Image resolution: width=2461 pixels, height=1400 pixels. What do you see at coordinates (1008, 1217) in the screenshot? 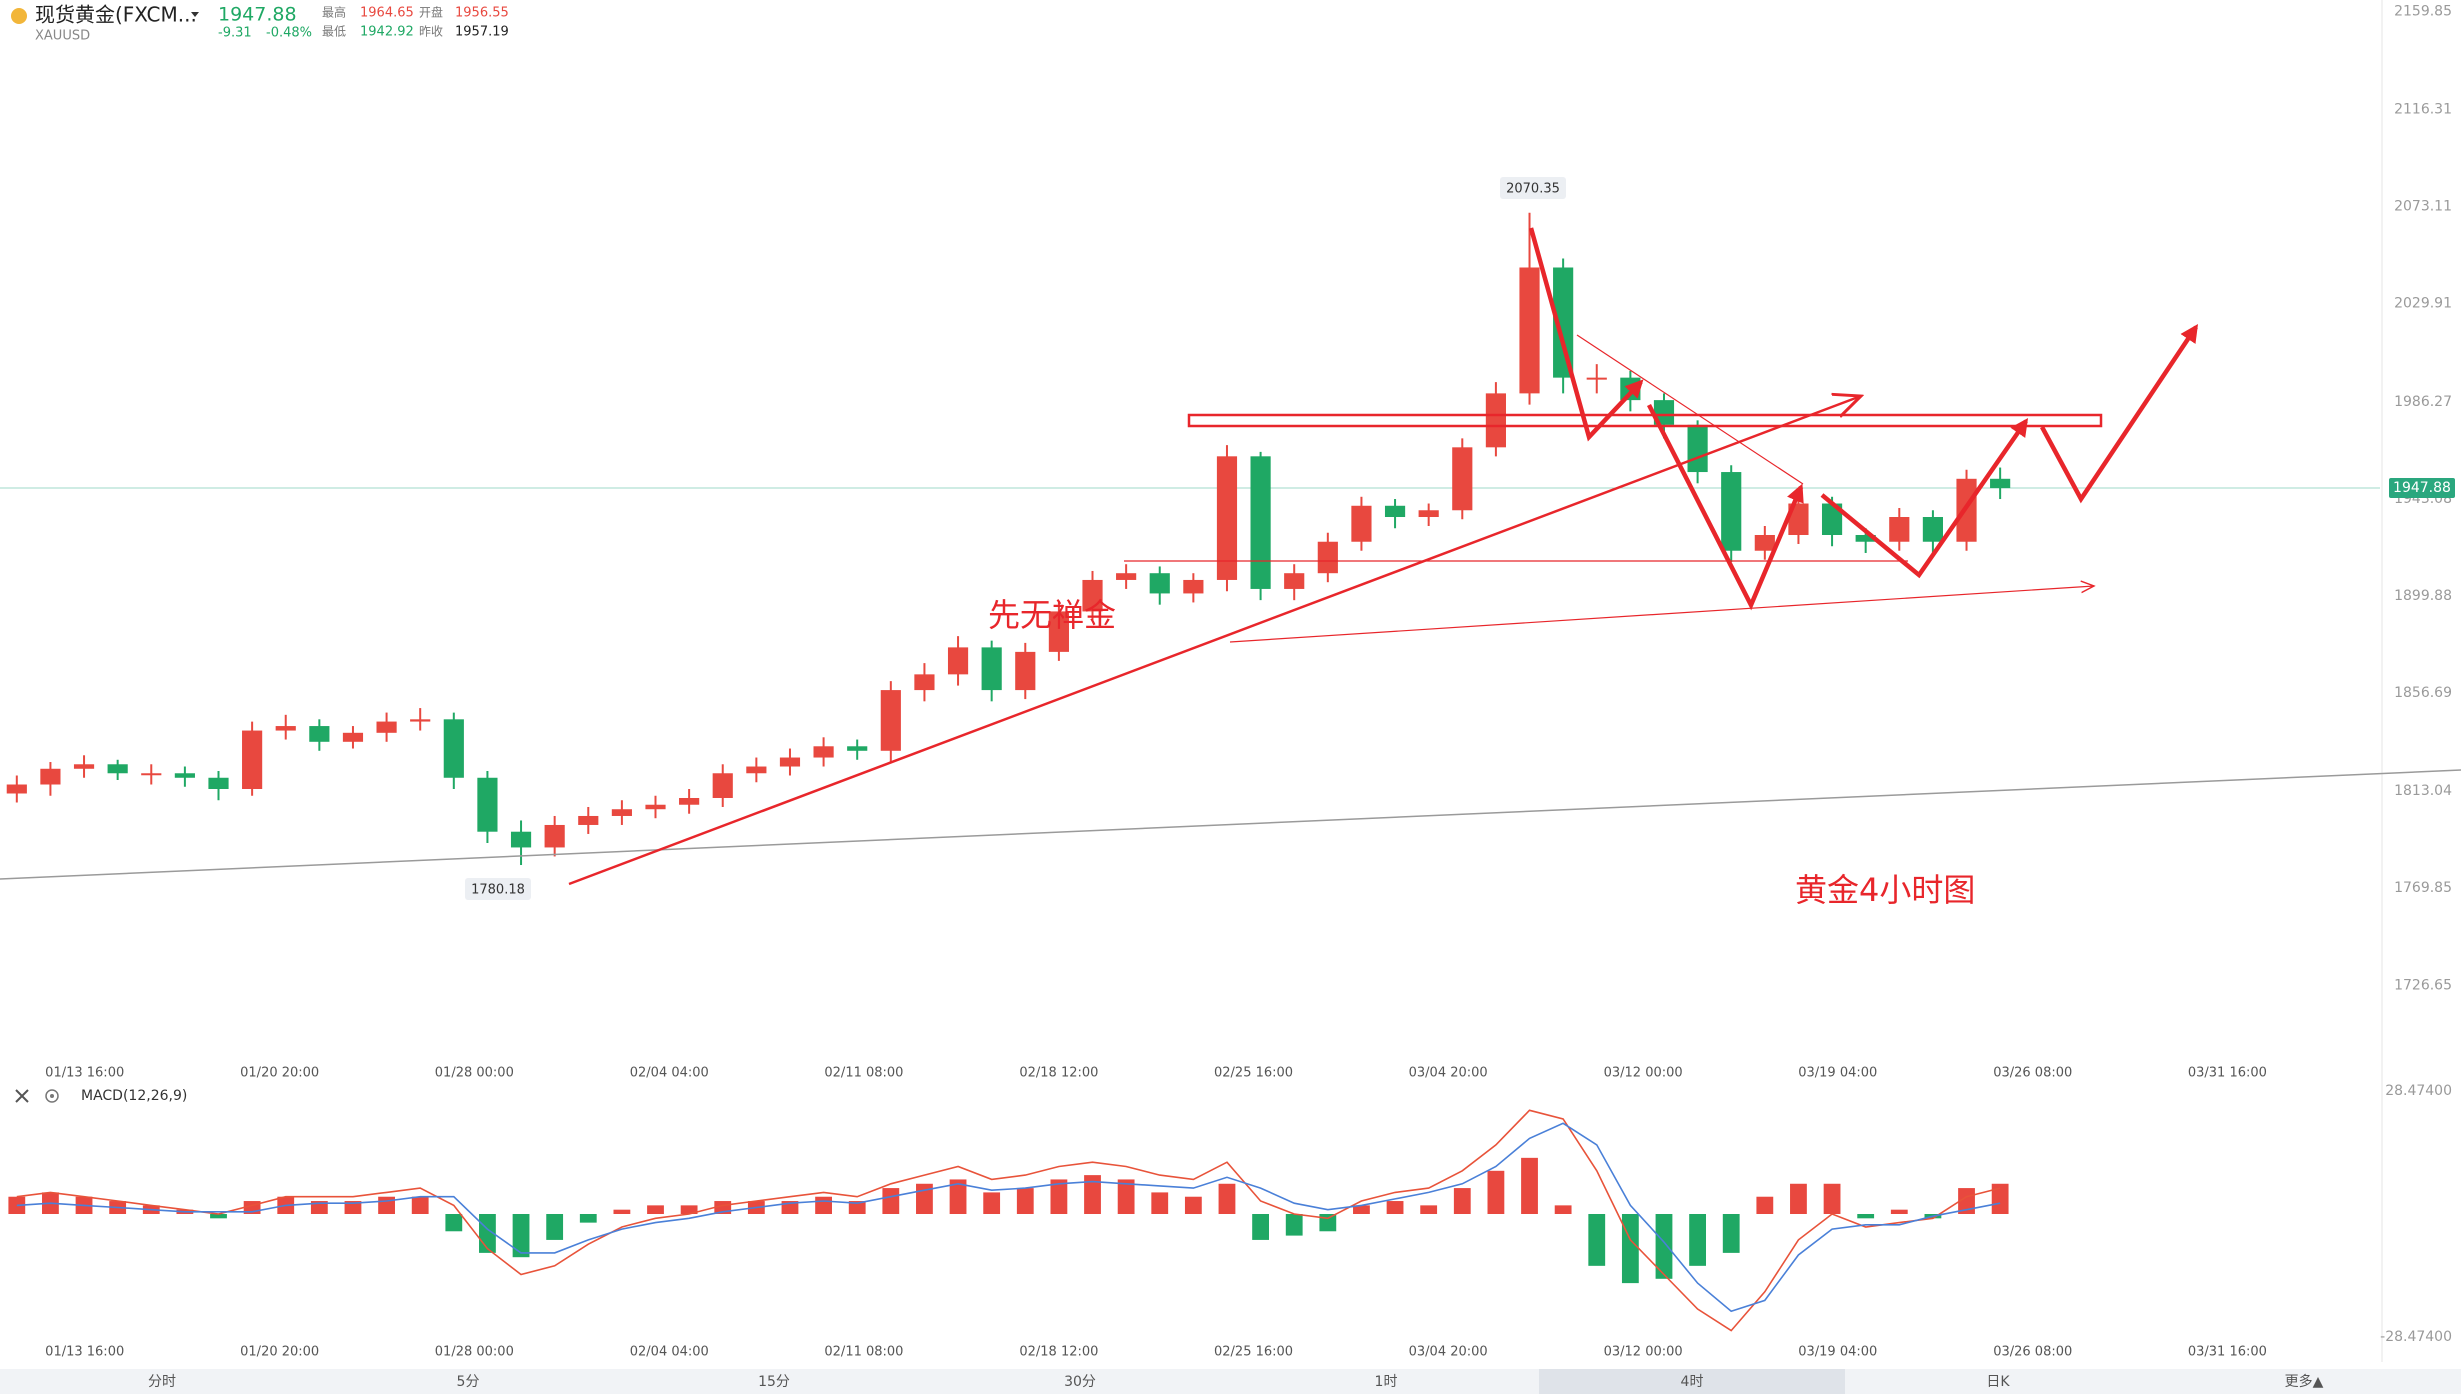
I see `macd-dea-line` at bounding box center [1008, 1217].